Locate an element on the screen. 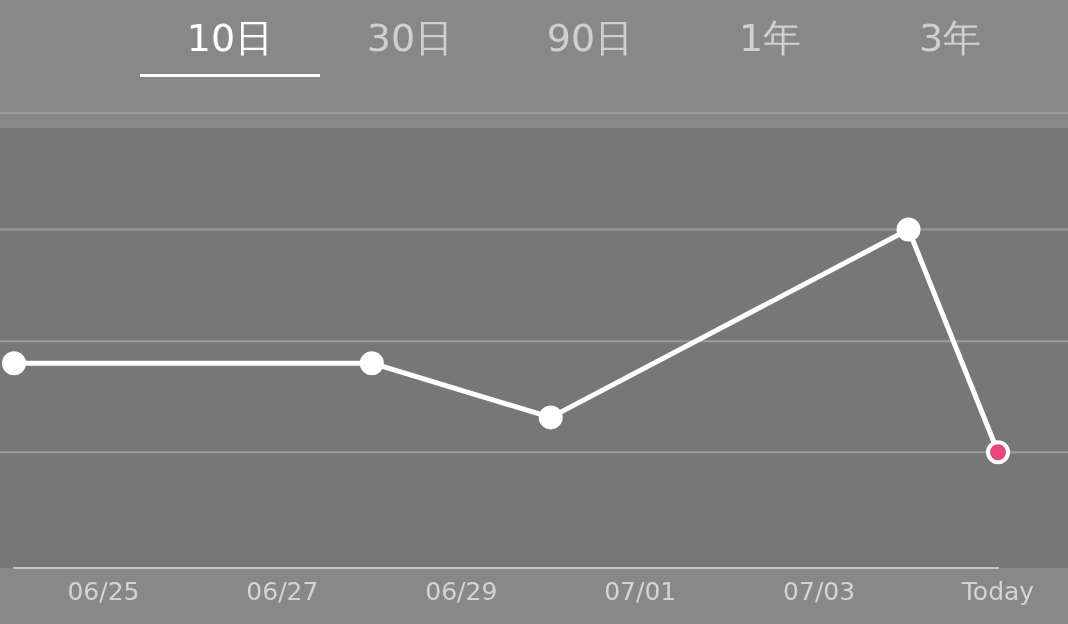 This screenshot has width=1068, height=624. x-tick-label: 07/03 is located at coordinates (819, 591).